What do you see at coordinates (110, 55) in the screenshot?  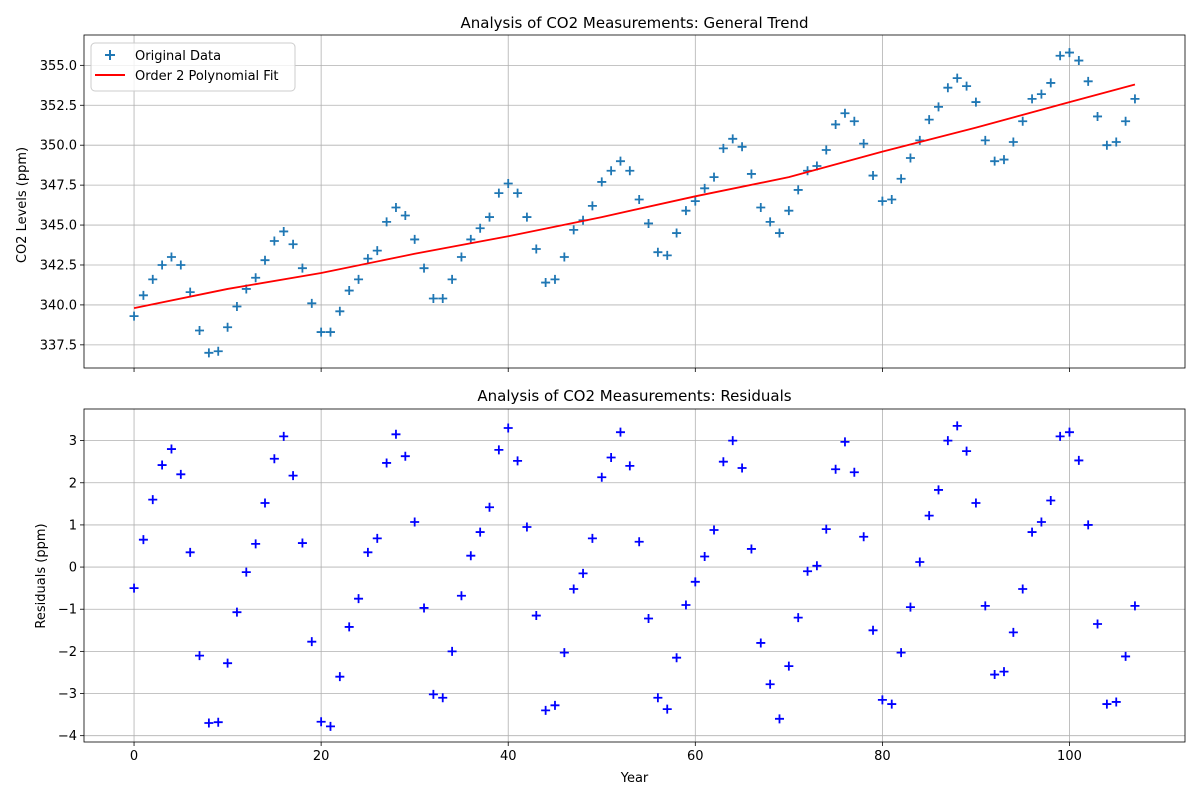 I see `legend-marker-original-data` at bounding box center [110, 55].